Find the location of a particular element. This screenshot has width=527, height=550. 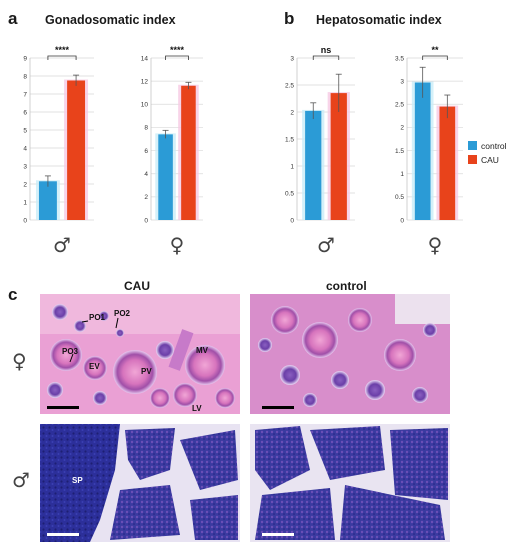

y-tick-label: 12 is located at coordinates (145, 81).